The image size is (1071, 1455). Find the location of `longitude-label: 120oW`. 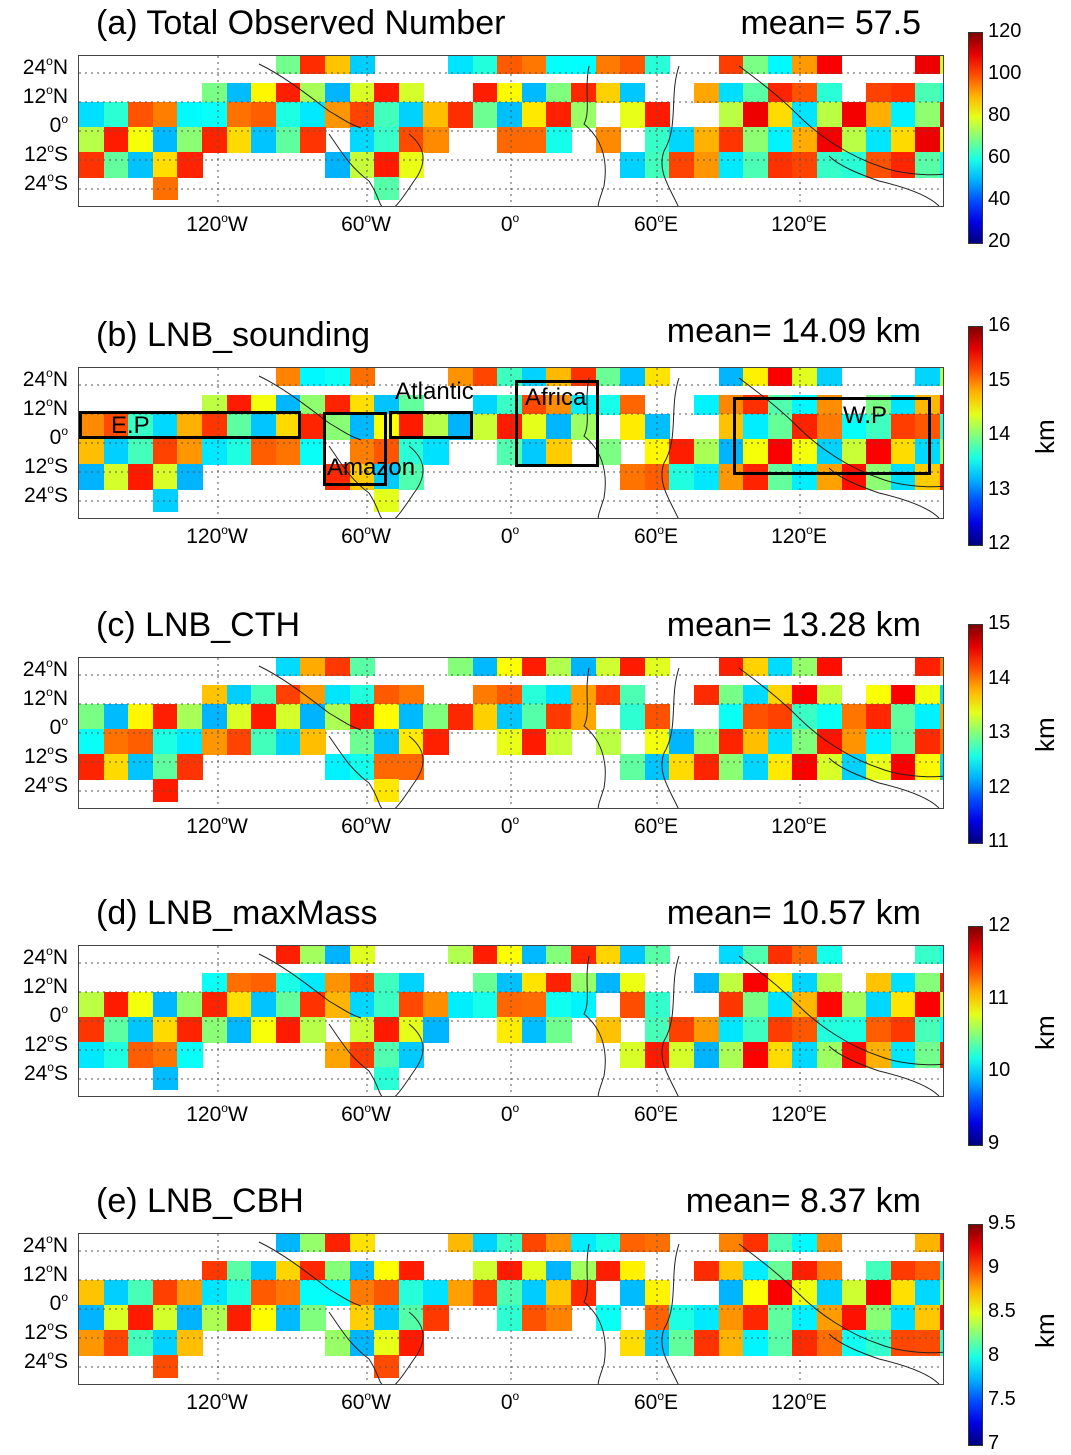

longitude-label: 120oW is located at coordinates (217, 825).